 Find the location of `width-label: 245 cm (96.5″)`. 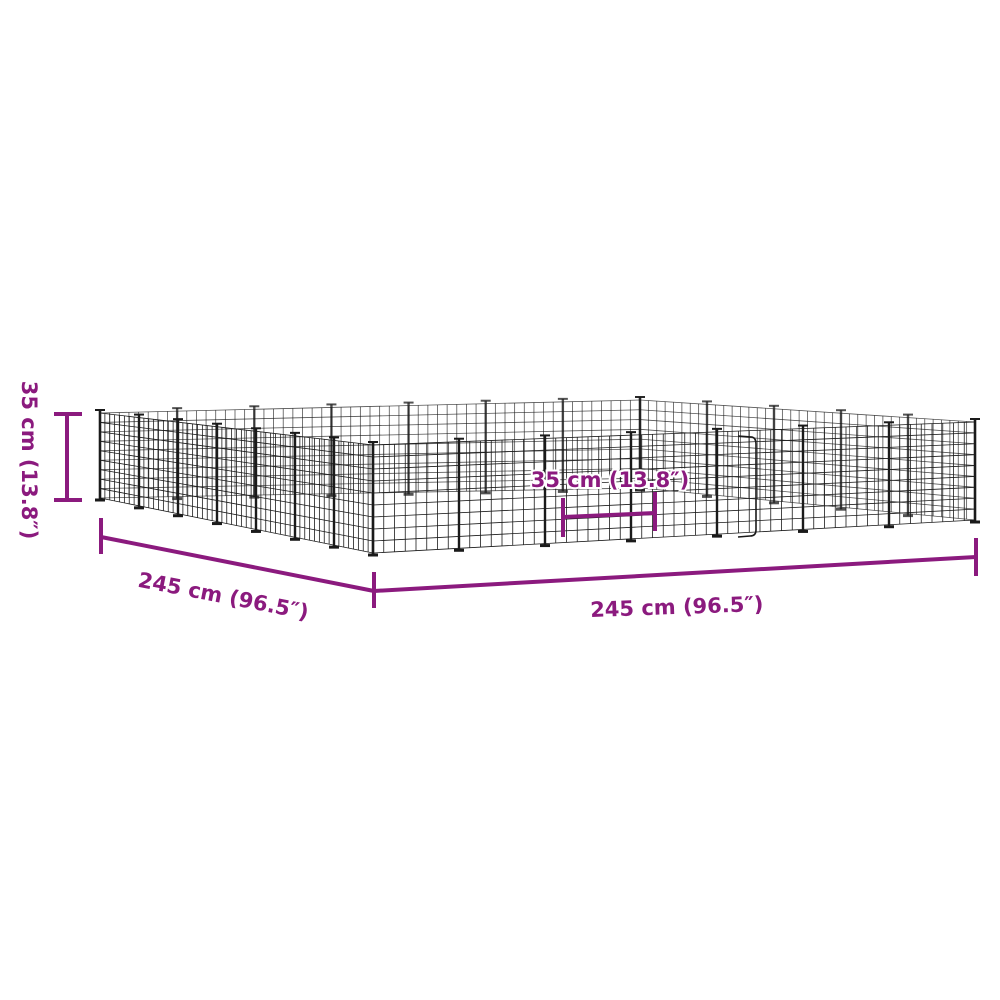

width-label: 245 cm (96.5″) is located at coordinates (677, 607).